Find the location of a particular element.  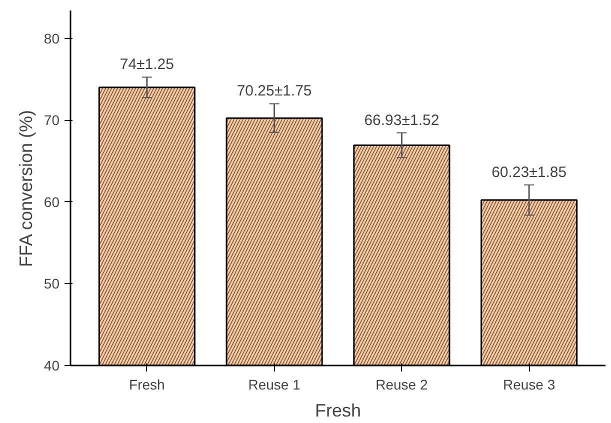

y-tick-label: 80 is located at coordinates (52, 38).